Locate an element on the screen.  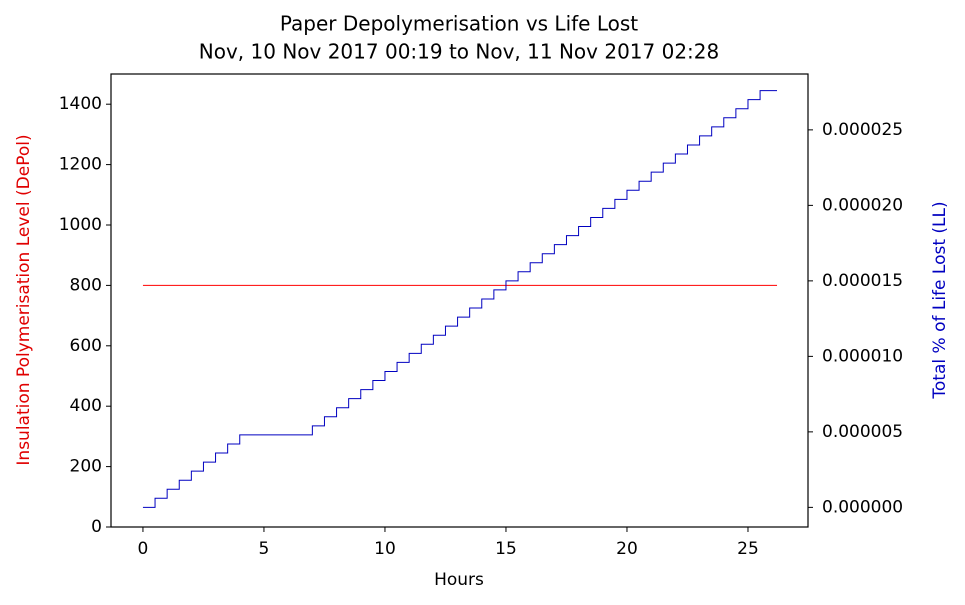
y2-tick-label: 0.000025 is located at coordinates (862, 130).